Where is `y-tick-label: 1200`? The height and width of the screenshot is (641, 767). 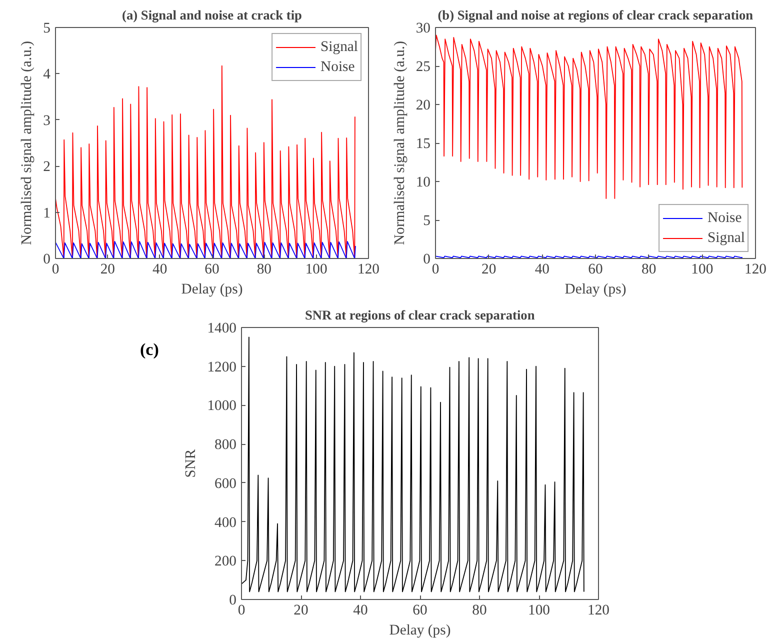
y-tick-label: 1200 is located at coordinates (221, 367).